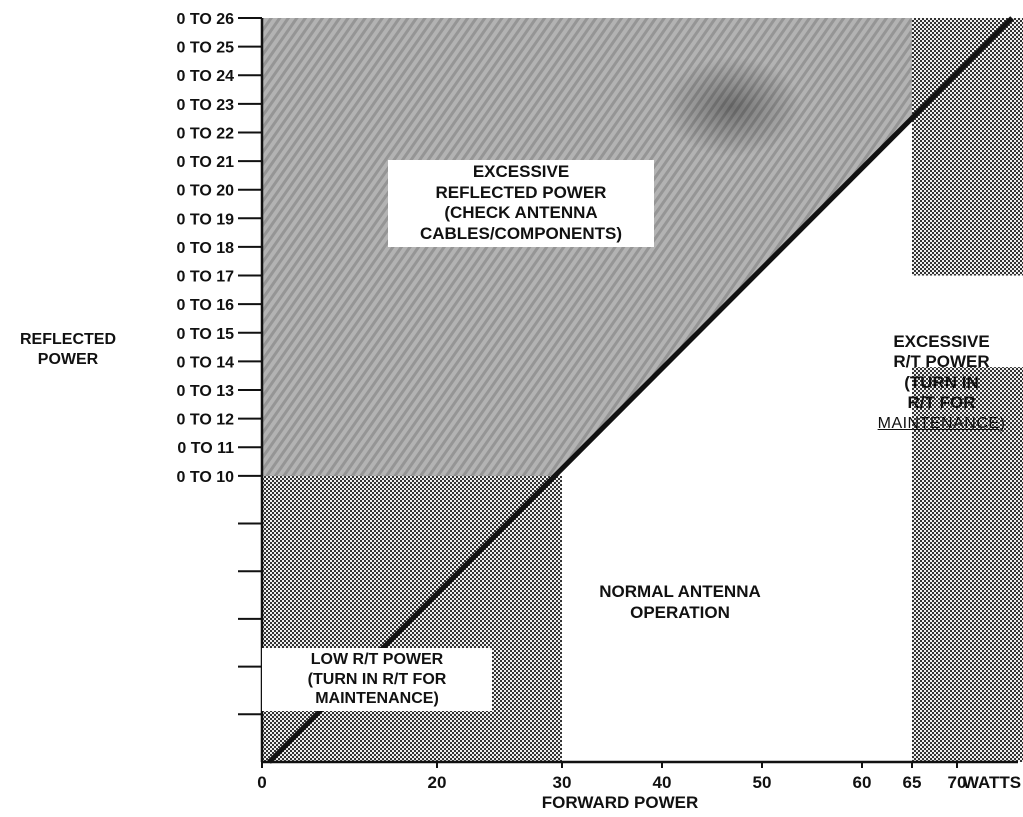 The width and height of the screenshot is (1023, 817). I want to click on x-tick-label: 20, so click(437, 782).